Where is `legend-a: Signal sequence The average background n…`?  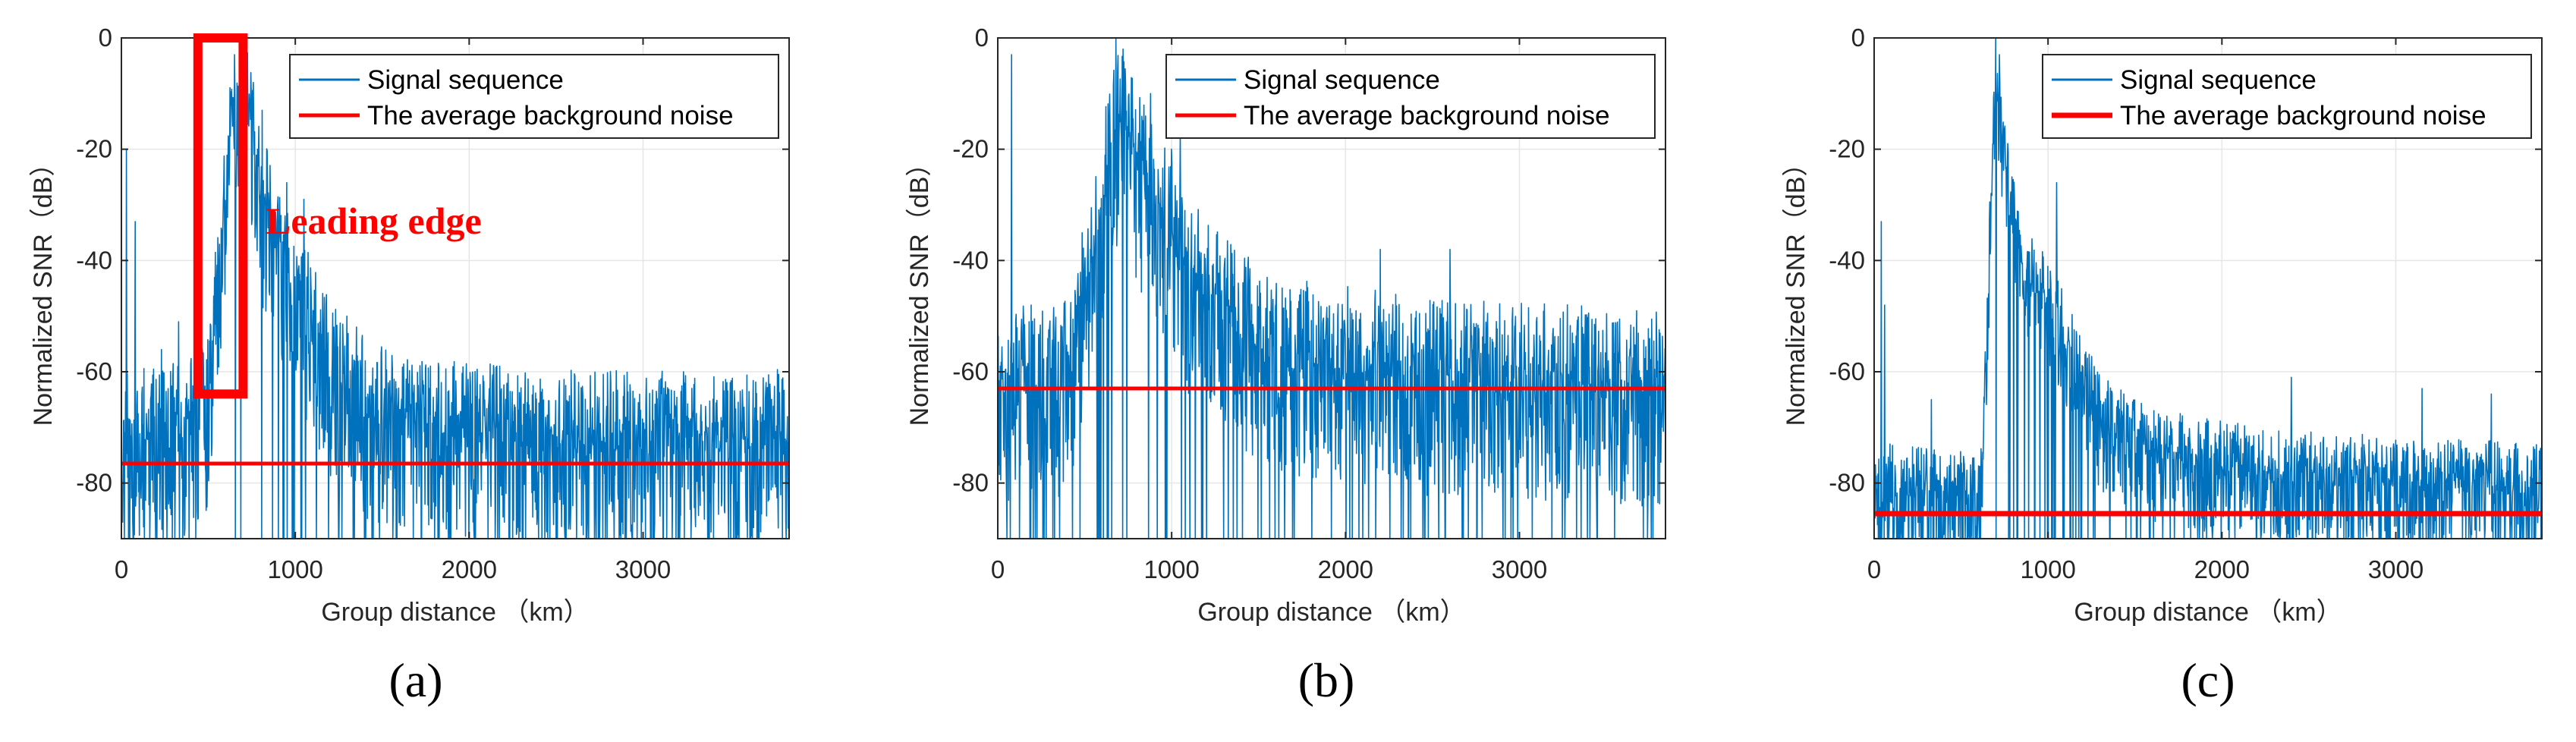 legend-a: Signal sequence The average background n… is located at coordinates (534, 96).